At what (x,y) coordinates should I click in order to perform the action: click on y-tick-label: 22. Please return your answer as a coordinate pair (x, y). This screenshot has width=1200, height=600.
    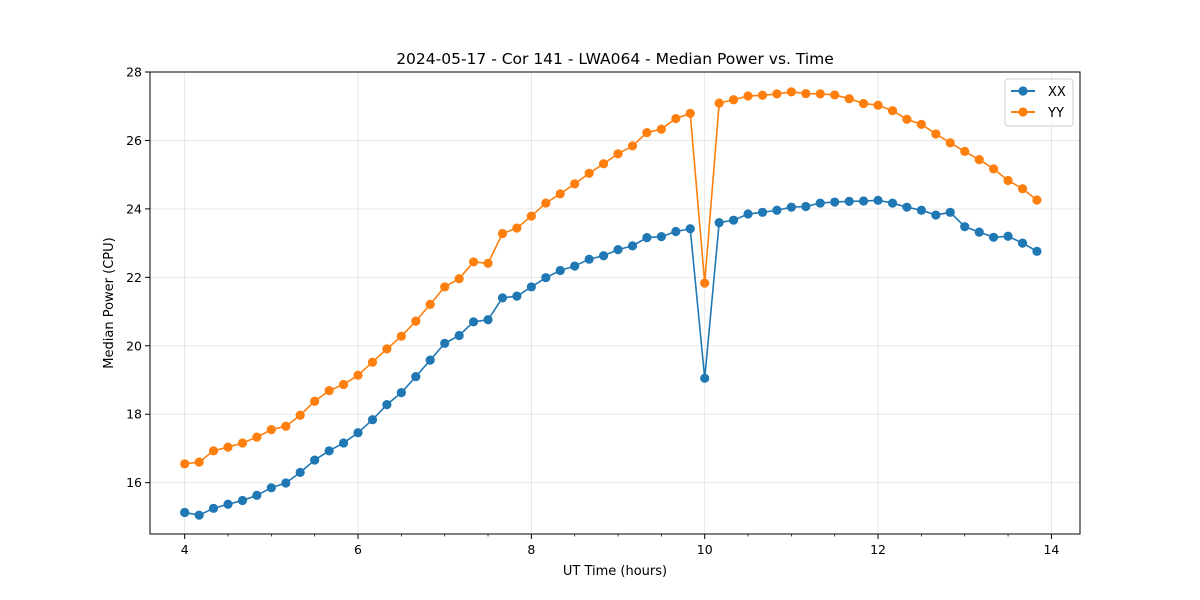
    Looking at the image, I should click on (134, 277).